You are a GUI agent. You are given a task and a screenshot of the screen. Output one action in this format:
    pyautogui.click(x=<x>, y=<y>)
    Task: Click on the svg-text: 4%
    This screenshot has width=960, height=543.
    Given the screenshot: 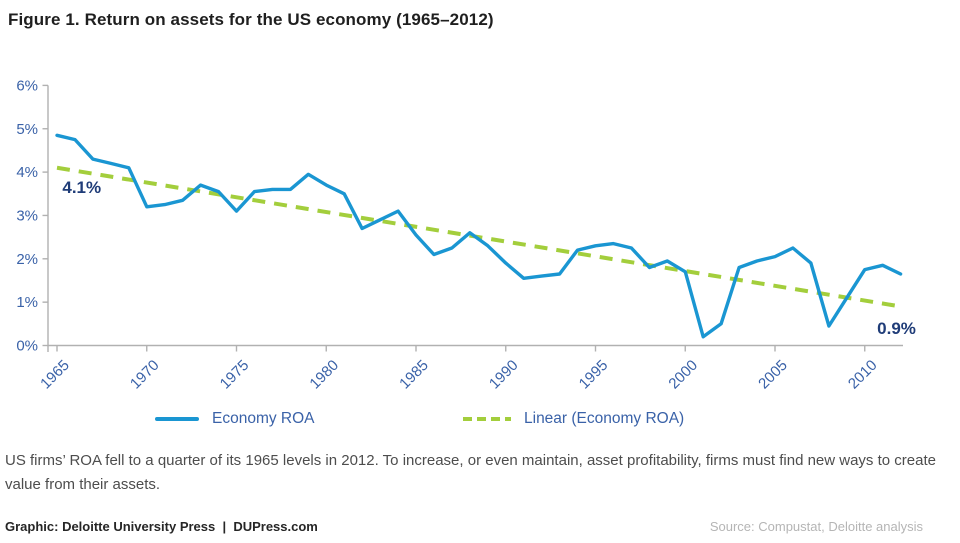 What is the action you would take?
    pyautogui.click(x=27, y=172)
    